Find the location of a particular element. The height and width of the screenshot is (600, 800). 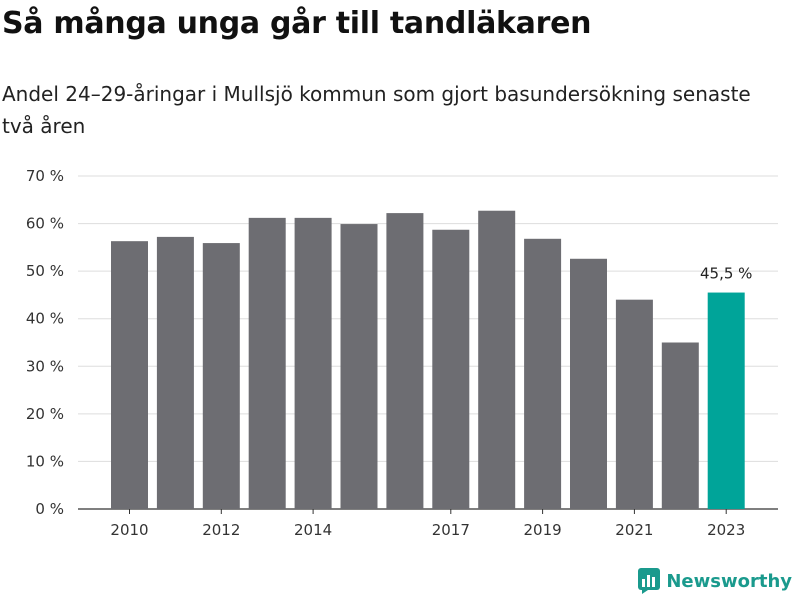

y-tick-label: 0 % is located at coordinates (49, 509).